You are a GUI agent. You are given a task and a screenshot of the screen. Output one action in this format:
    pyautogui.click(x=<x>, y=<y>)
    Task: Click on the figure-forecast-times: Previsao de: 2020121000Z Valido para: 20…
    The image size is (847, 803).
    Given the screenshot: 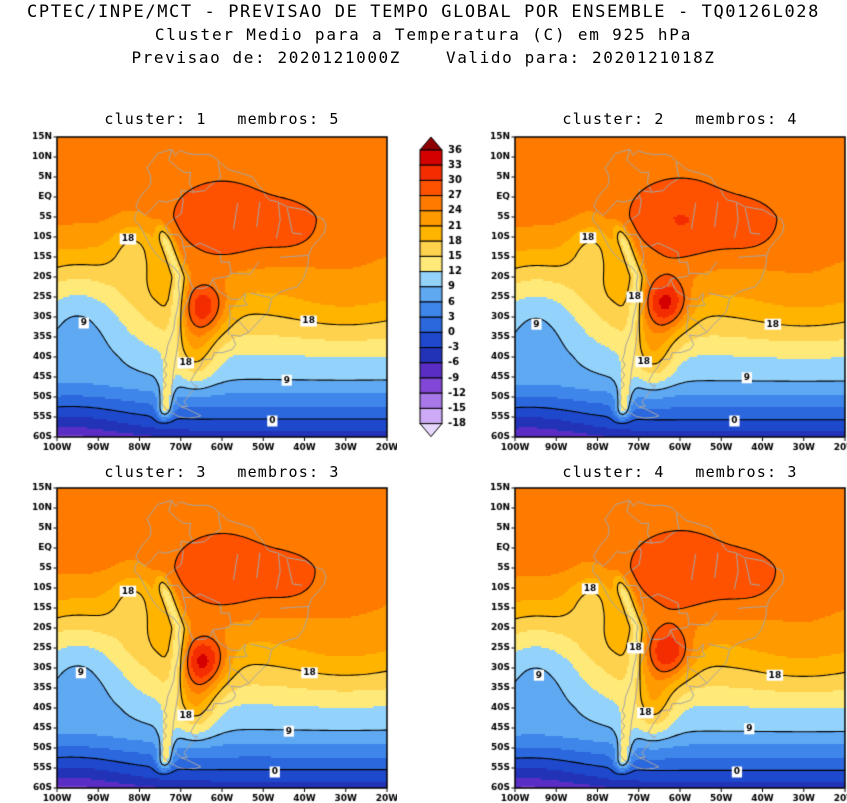 What is the action you would take?
    pyautogui.click(x=423, y=57)
    